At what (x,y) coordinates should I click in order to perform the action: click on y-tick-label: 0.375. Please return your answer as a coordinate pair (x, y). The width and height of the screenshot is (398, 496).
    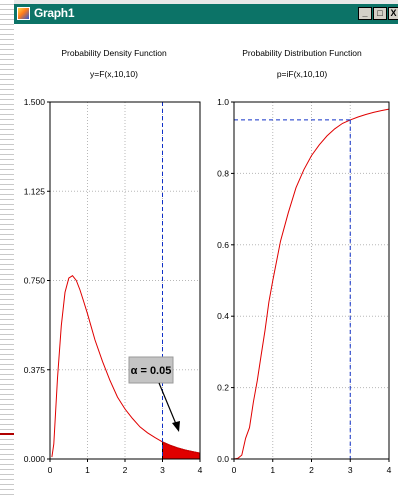
    Looking at the image, I should click on (35, 370).